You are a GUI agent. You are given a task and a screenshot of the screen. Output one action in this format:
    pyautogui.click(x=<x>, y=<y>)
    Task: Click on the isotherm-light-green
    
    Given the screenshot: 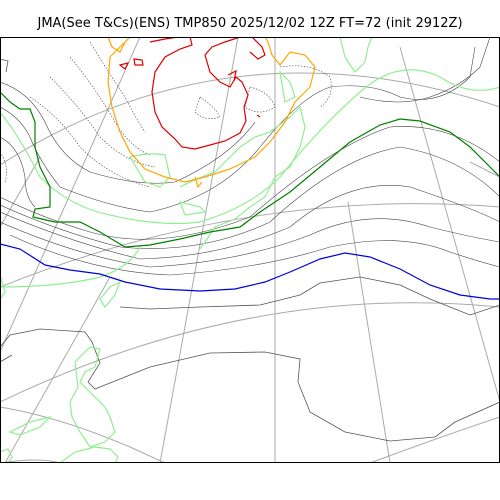 What is the action you would take?
    pyautogui.click(x=70, y=267)
    